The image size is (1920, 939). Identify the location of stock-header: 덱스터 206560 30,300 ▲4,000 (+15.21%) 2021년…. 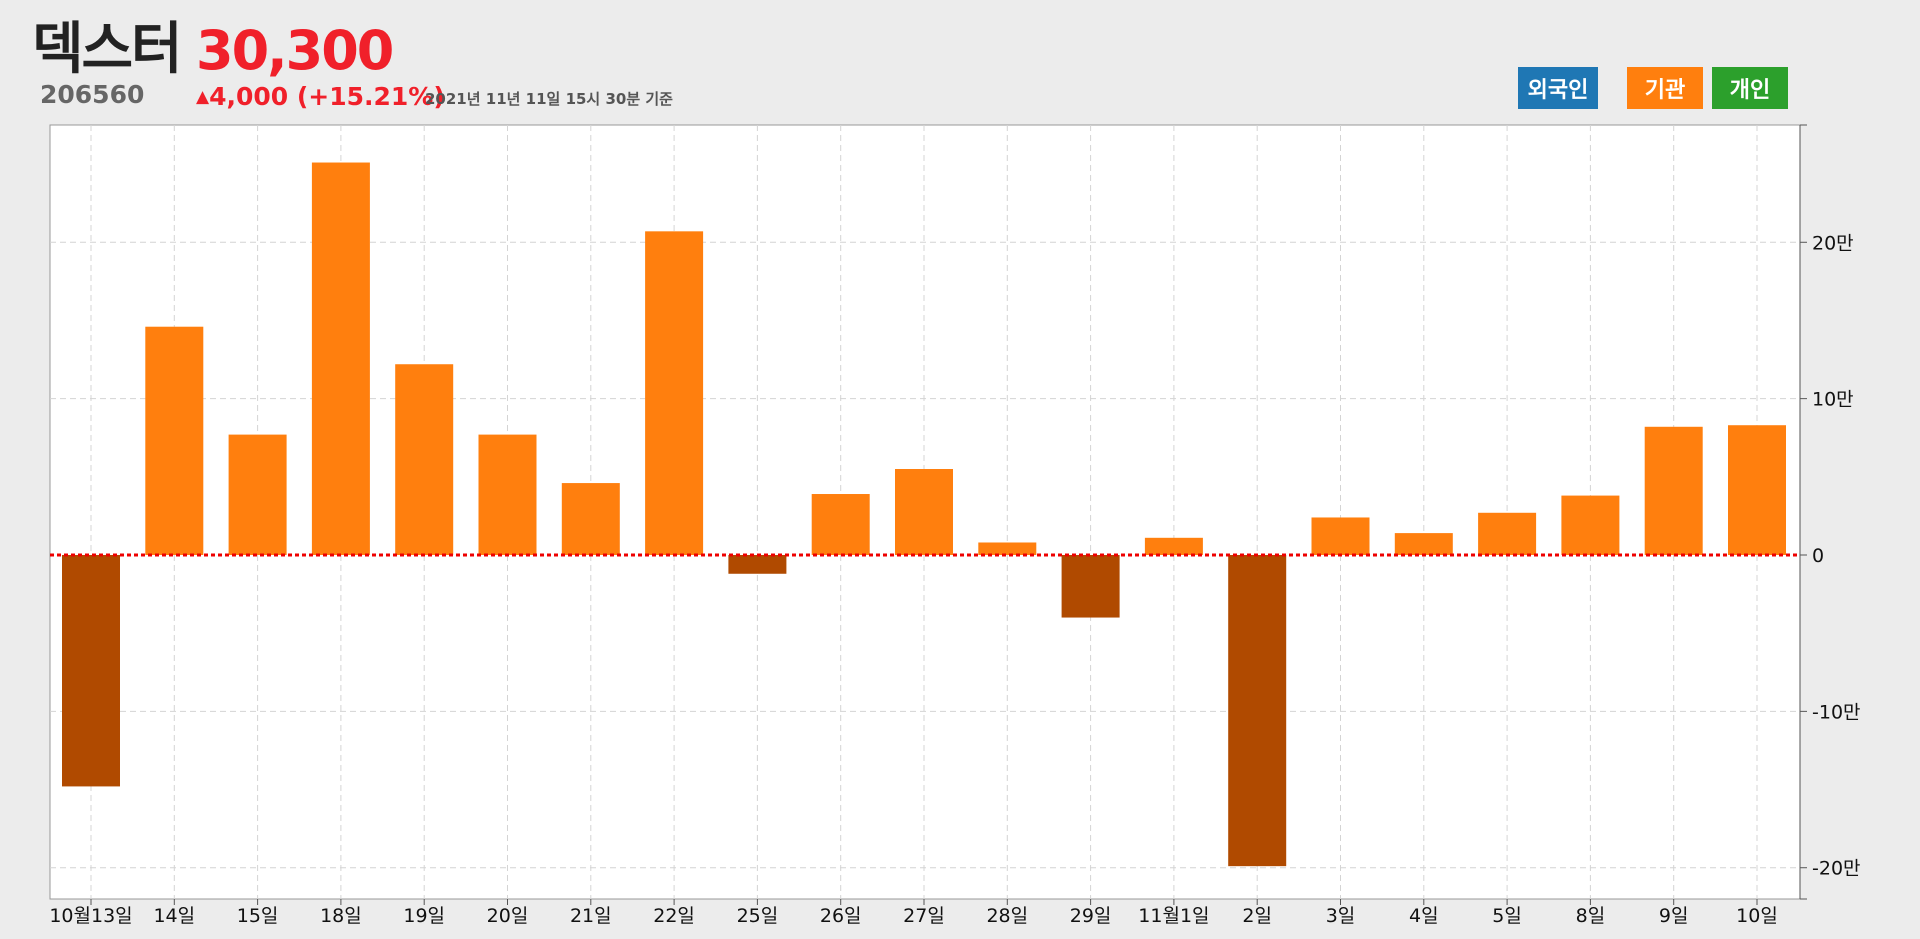
(960, 62).